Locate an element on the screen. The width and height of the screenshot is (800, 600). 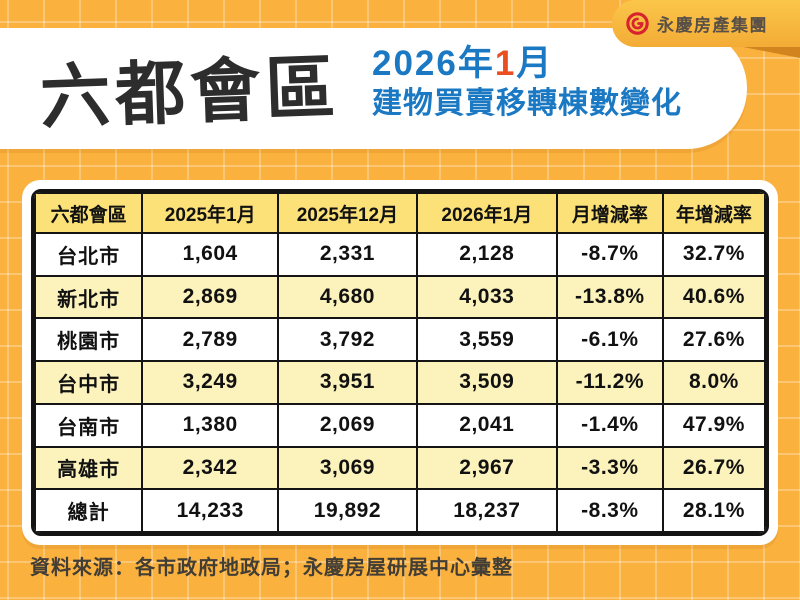
city-cell: 總計 is located at coordinates (89, 510).